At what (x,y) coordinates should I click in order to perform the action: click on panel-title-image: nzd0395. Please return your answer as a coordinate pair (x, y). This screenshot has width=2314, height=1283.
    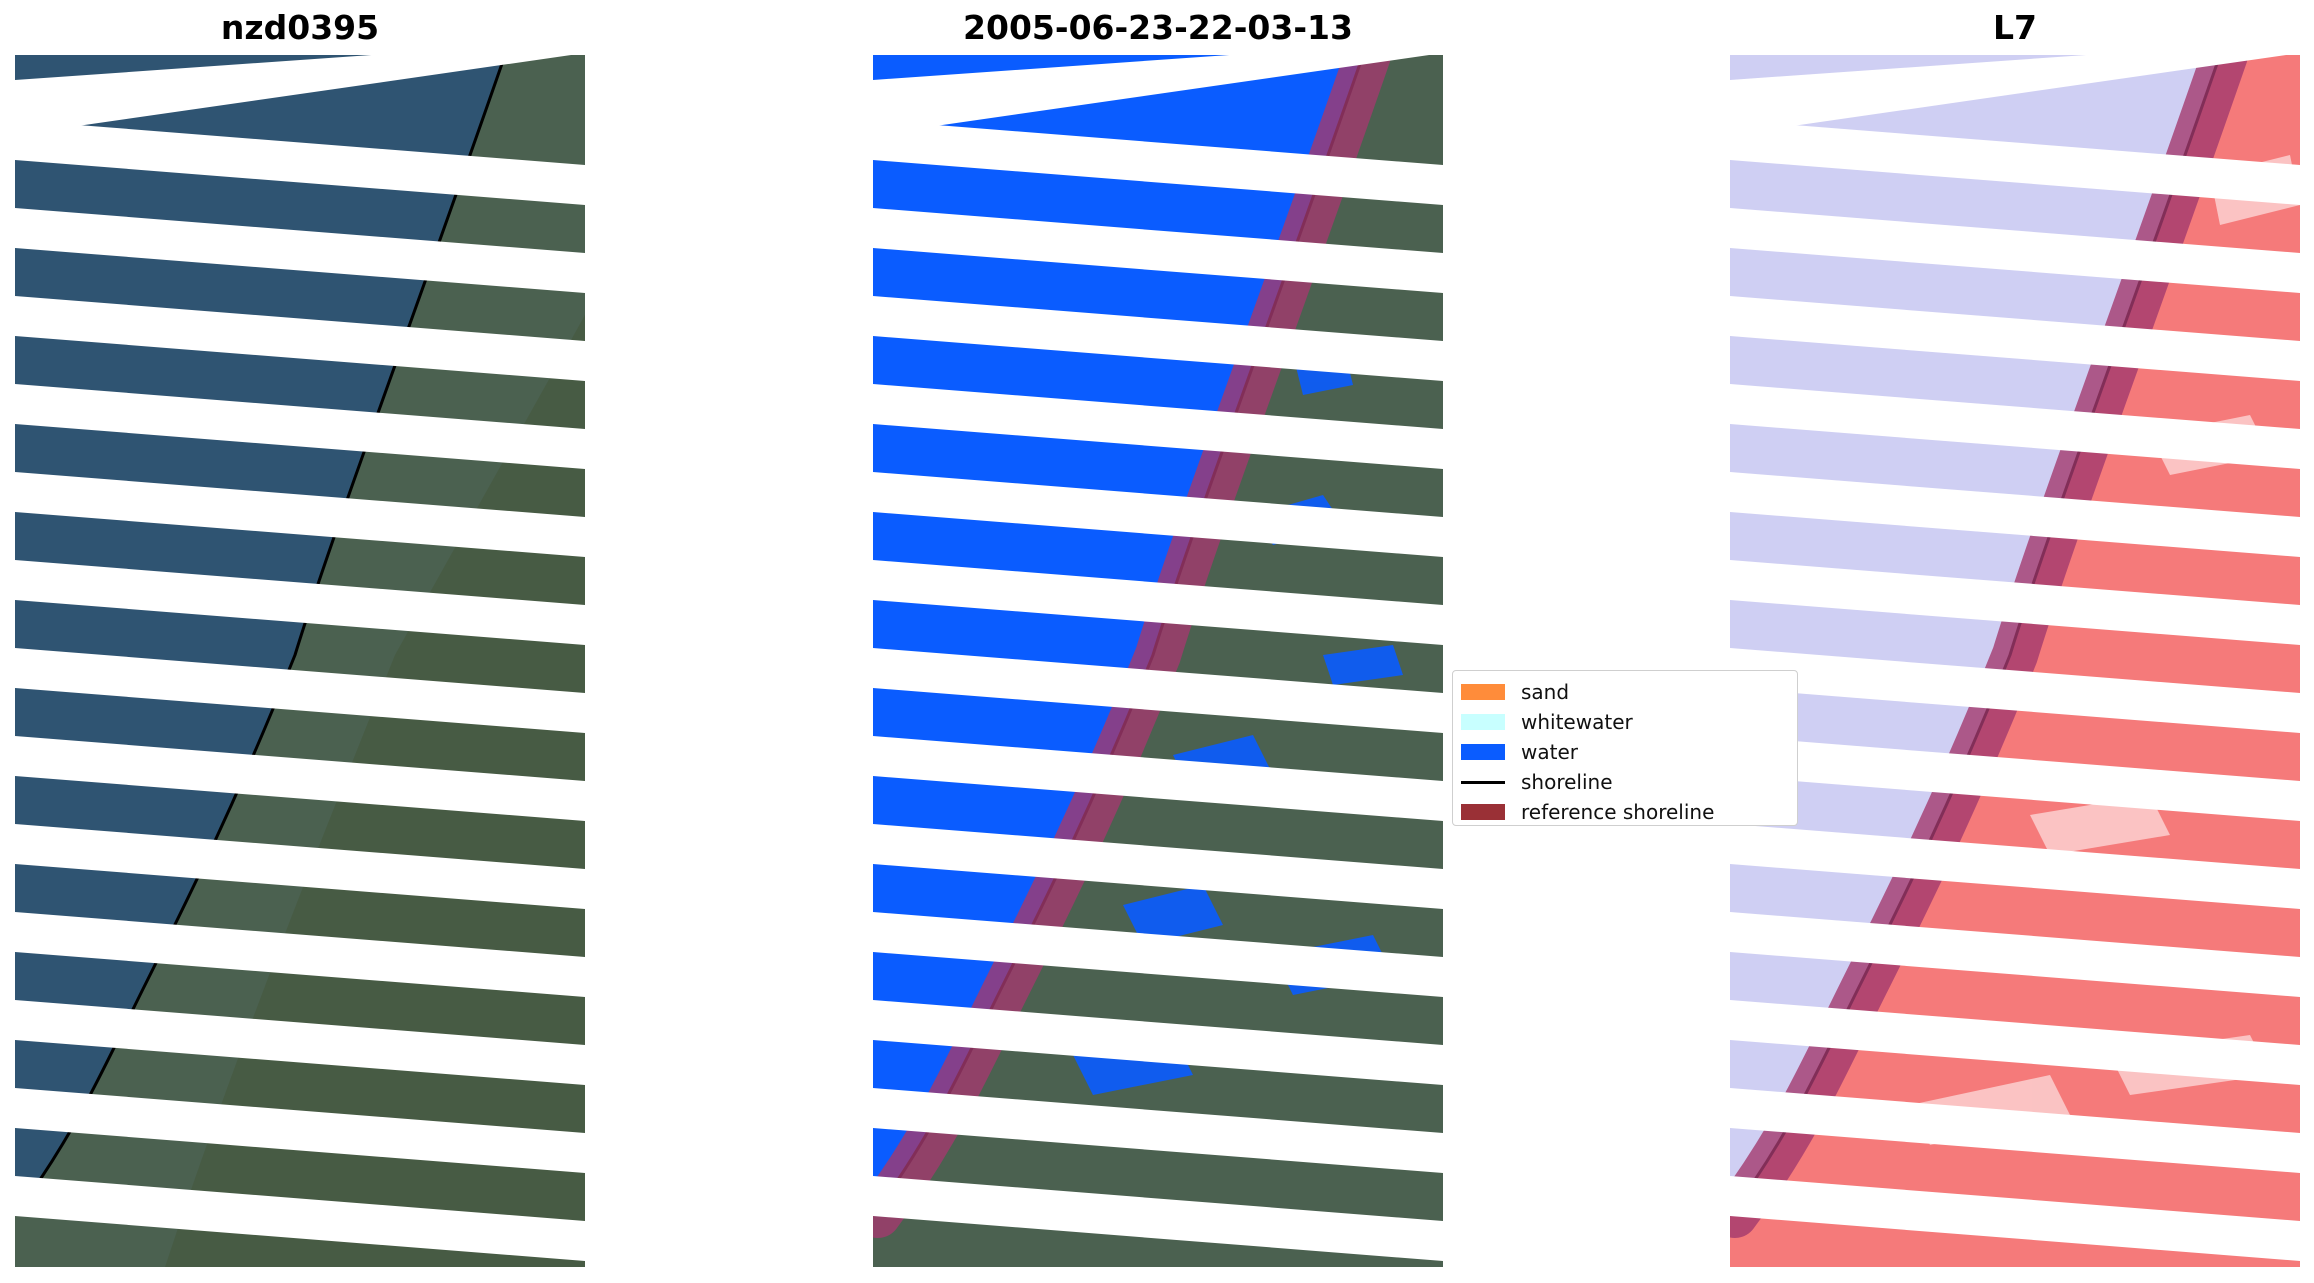
    Looking at the image, I should click on (300, 27).